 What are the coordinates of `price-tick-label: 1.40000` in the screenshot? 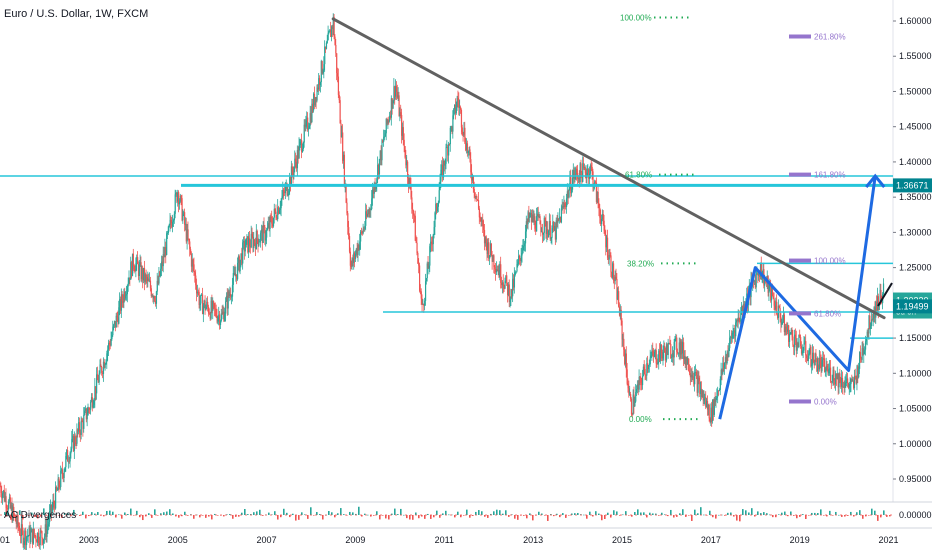 It's located at (915, 162).